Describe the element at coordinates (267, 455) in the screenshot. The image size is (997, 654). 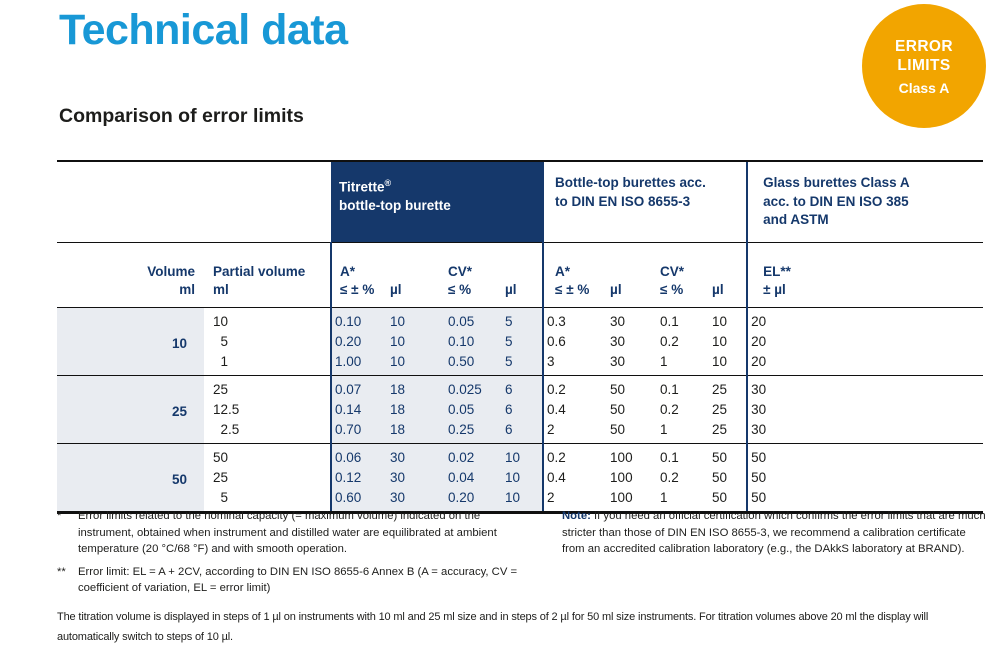
I see `partial-volume-cell: 50` at that location.